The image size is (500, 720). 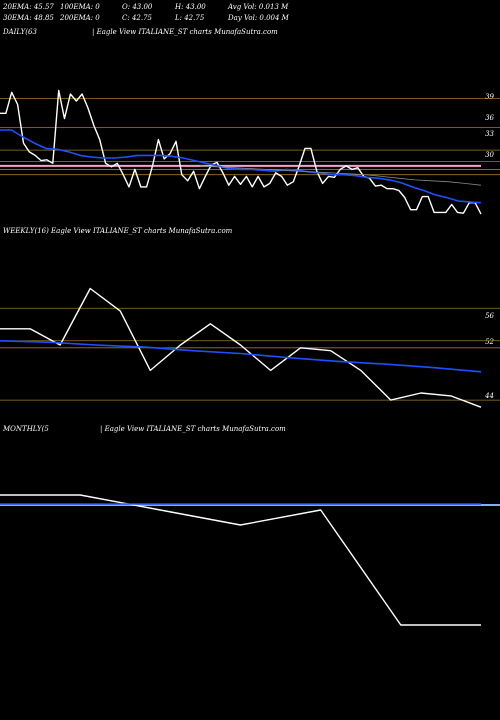 I want to click on daily-gray-series, so click(x=340, y=175).